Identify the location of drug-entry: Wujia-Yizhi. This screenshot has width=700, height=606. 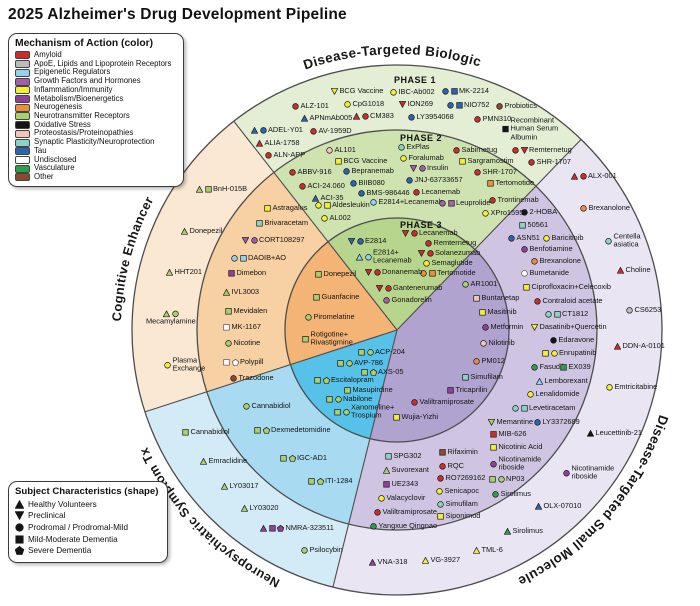
(415, 416).